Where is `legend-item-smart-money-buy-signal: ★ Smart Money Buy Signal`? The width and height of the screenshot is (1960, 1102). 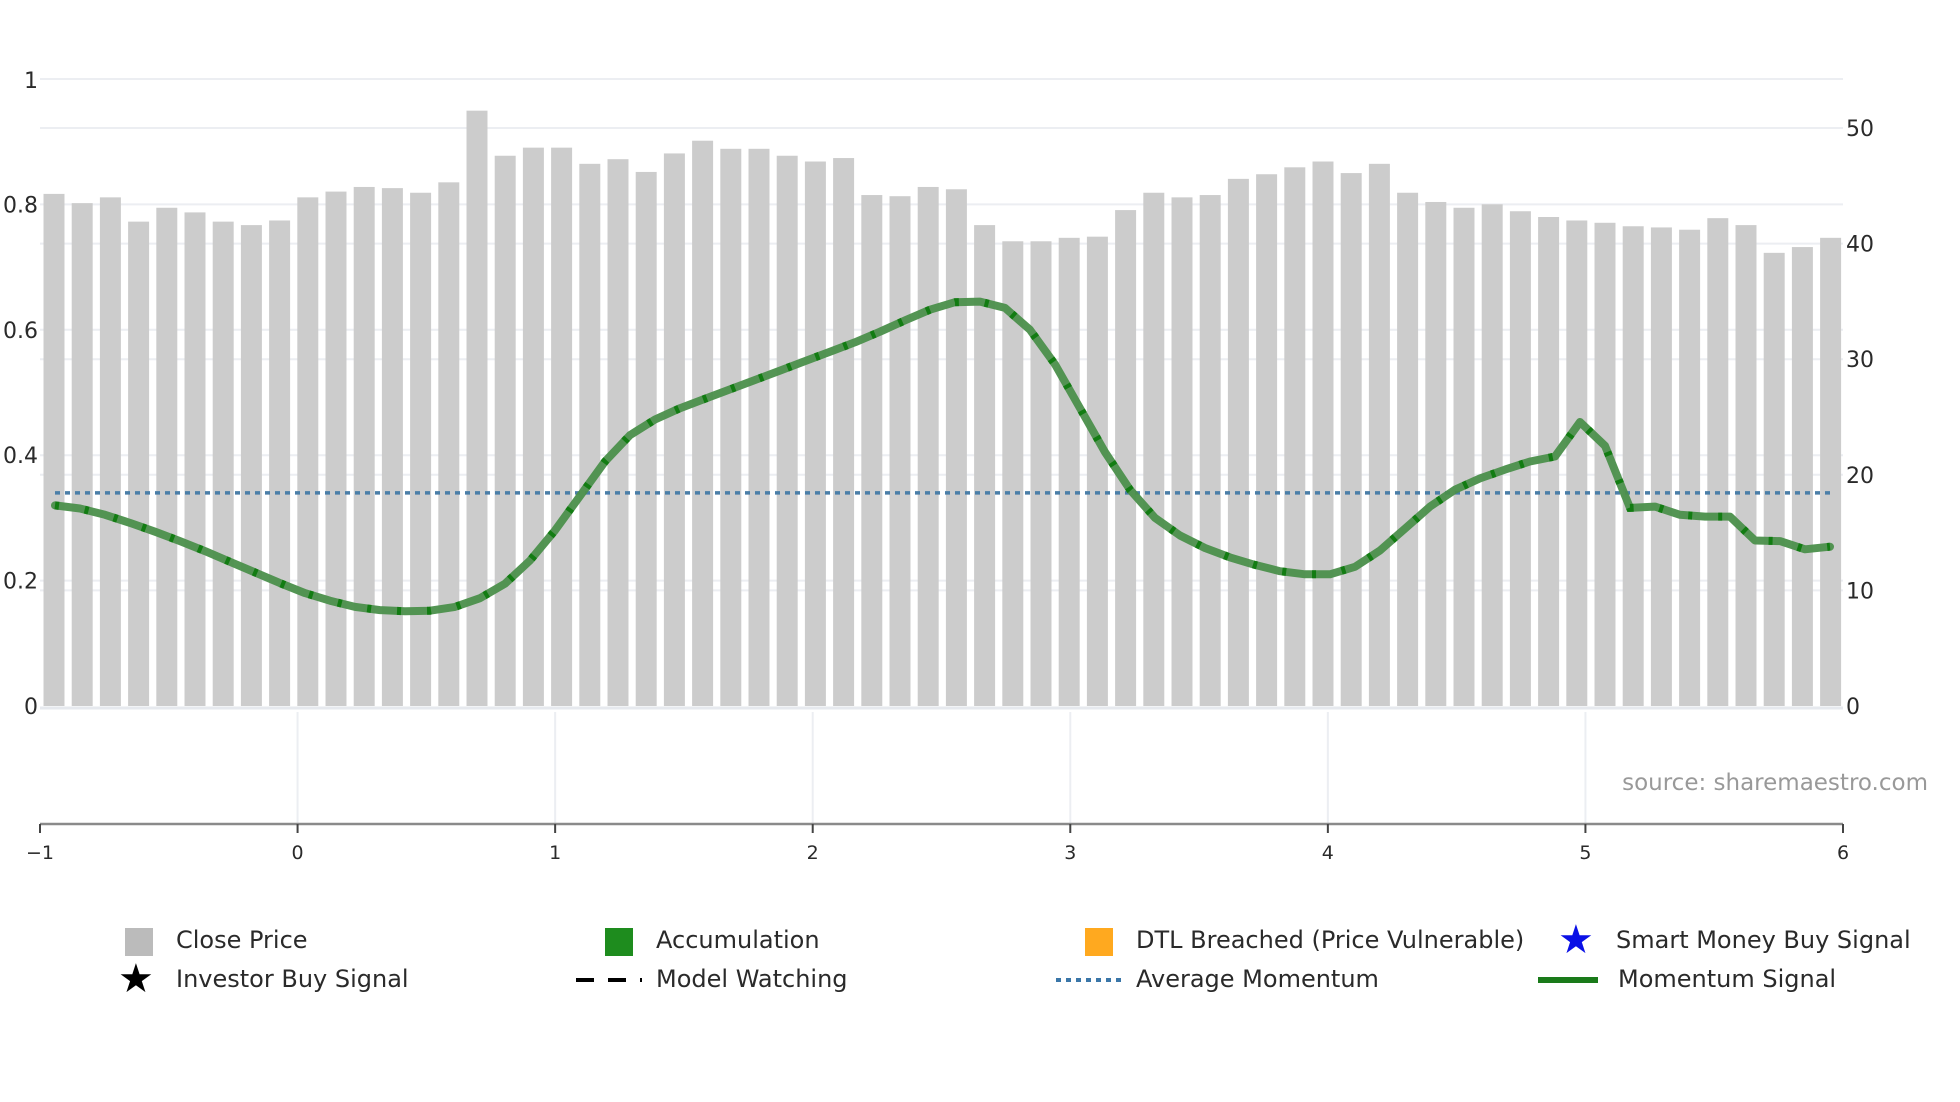 legend-item-smart-money-buy-signal: ★ Smart Money Buy Signal is located at coordinates (1729, 940).